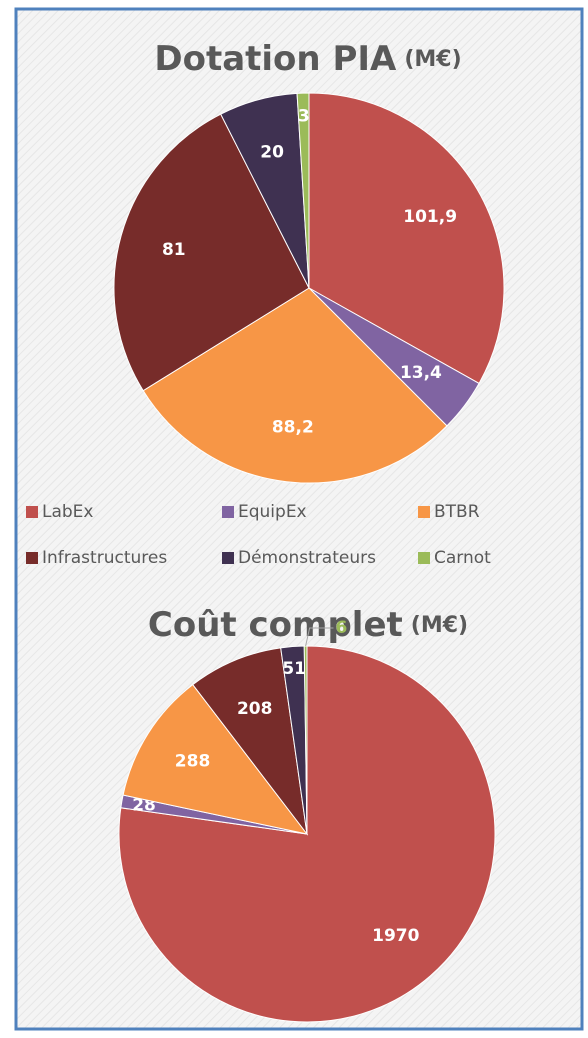 Image resolution: width=588 pixels, height=1038 pixels. Describe the element at coordinates (104, 558) in the screenshot. I see `legend-label: Infrastructures` at that location.